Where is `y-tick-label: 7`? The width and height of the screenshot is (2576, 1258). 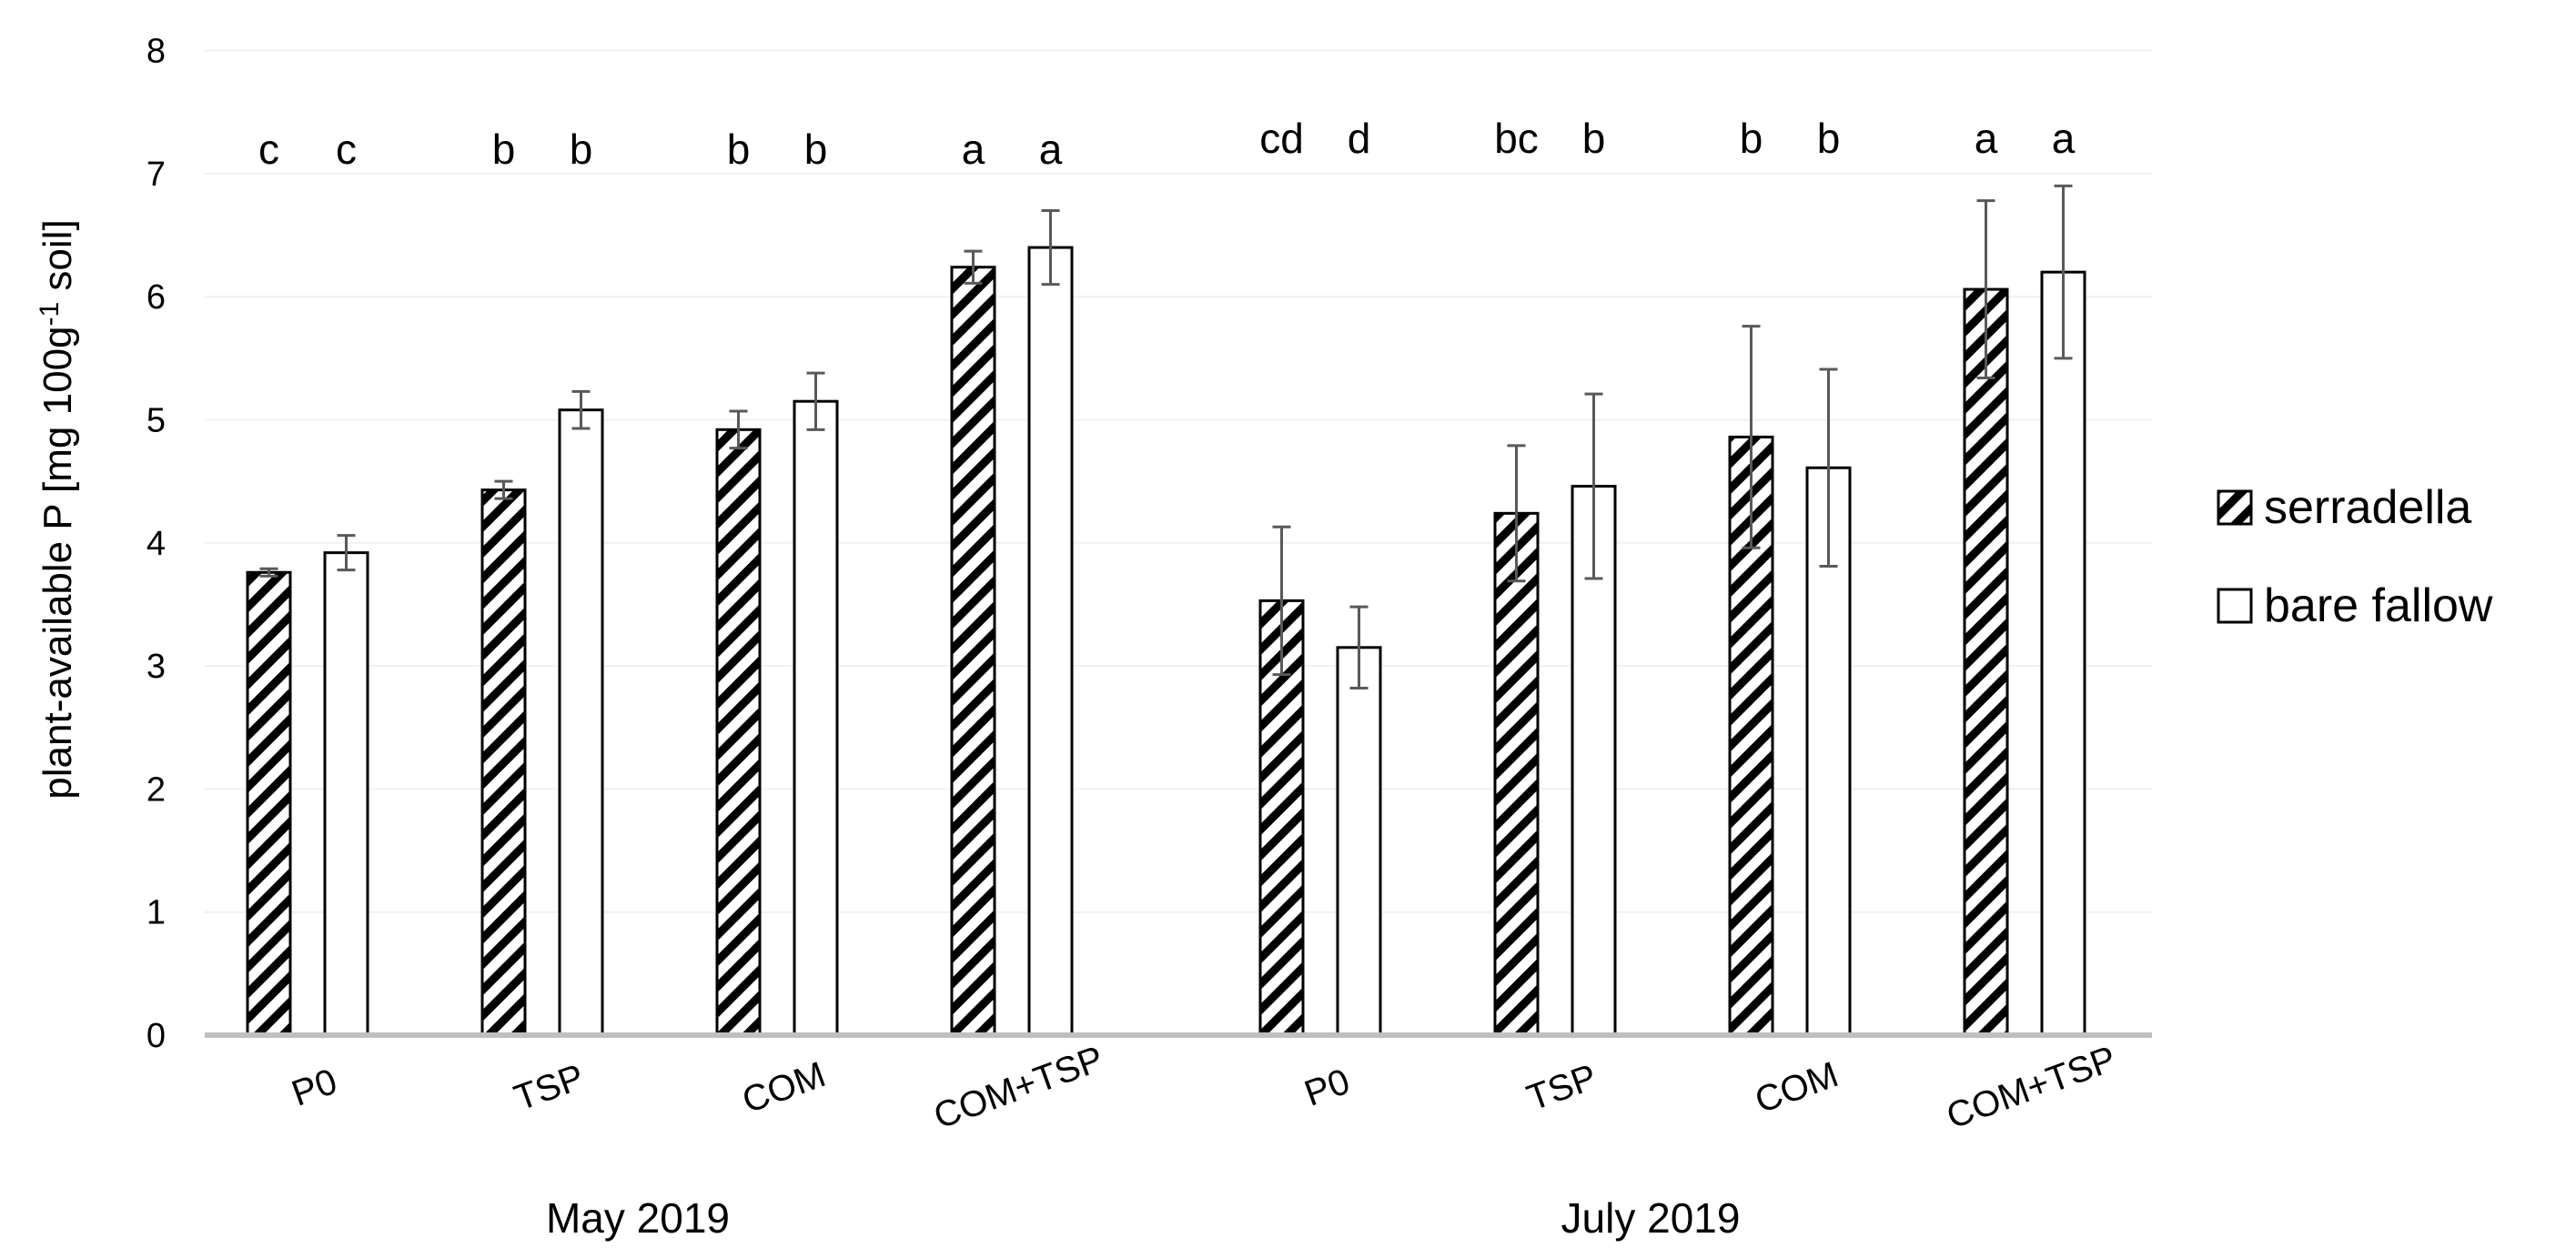
y-tick-label: 7 is located at coordinates (156, 175).